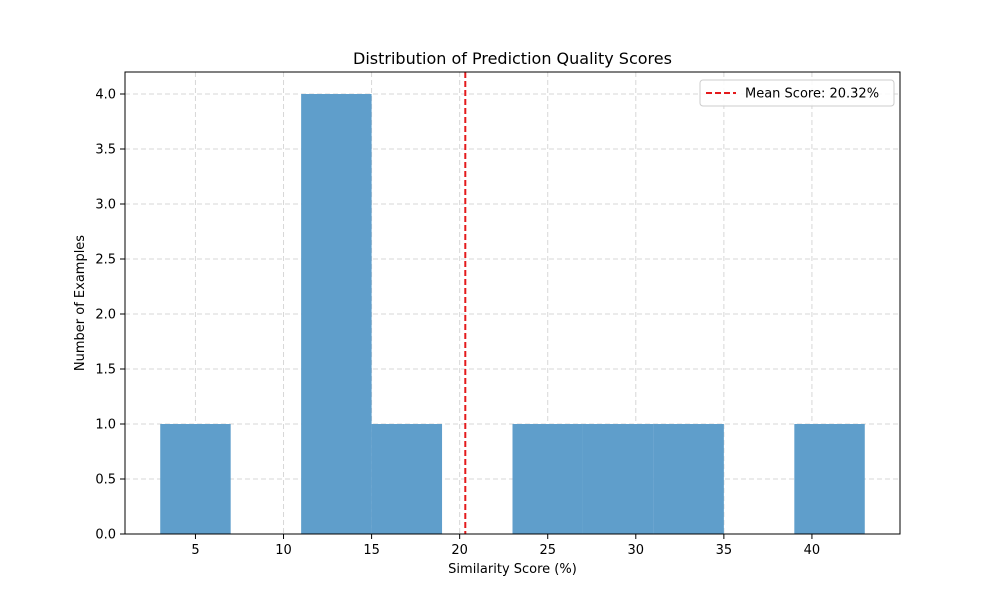 This screenshot has width=1000, height=600. I want to click on legend-mean-label: Mean Score: 20.32%, so click(812, 94).